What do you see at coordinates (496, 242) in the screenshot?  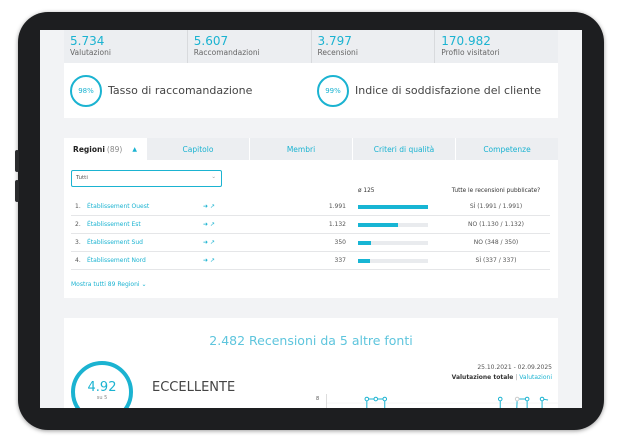 I see `published-status: NO (348 / 350)` at bounding box center [496, 242].